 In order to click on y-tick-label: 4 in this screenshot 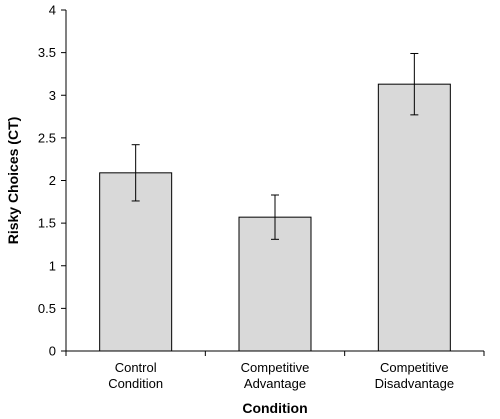, I will do `click(52, 10)`.